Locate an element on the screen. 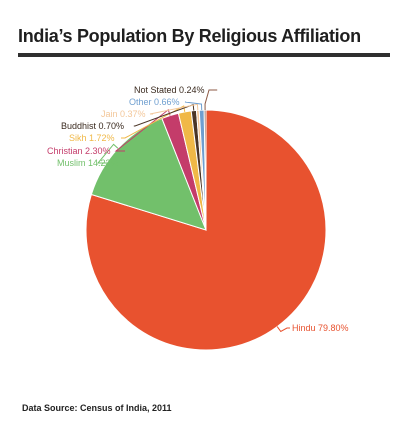 The width and height of the screenshot is (411, 437). leader-line-not-stated is located at coordinates (211, 100).